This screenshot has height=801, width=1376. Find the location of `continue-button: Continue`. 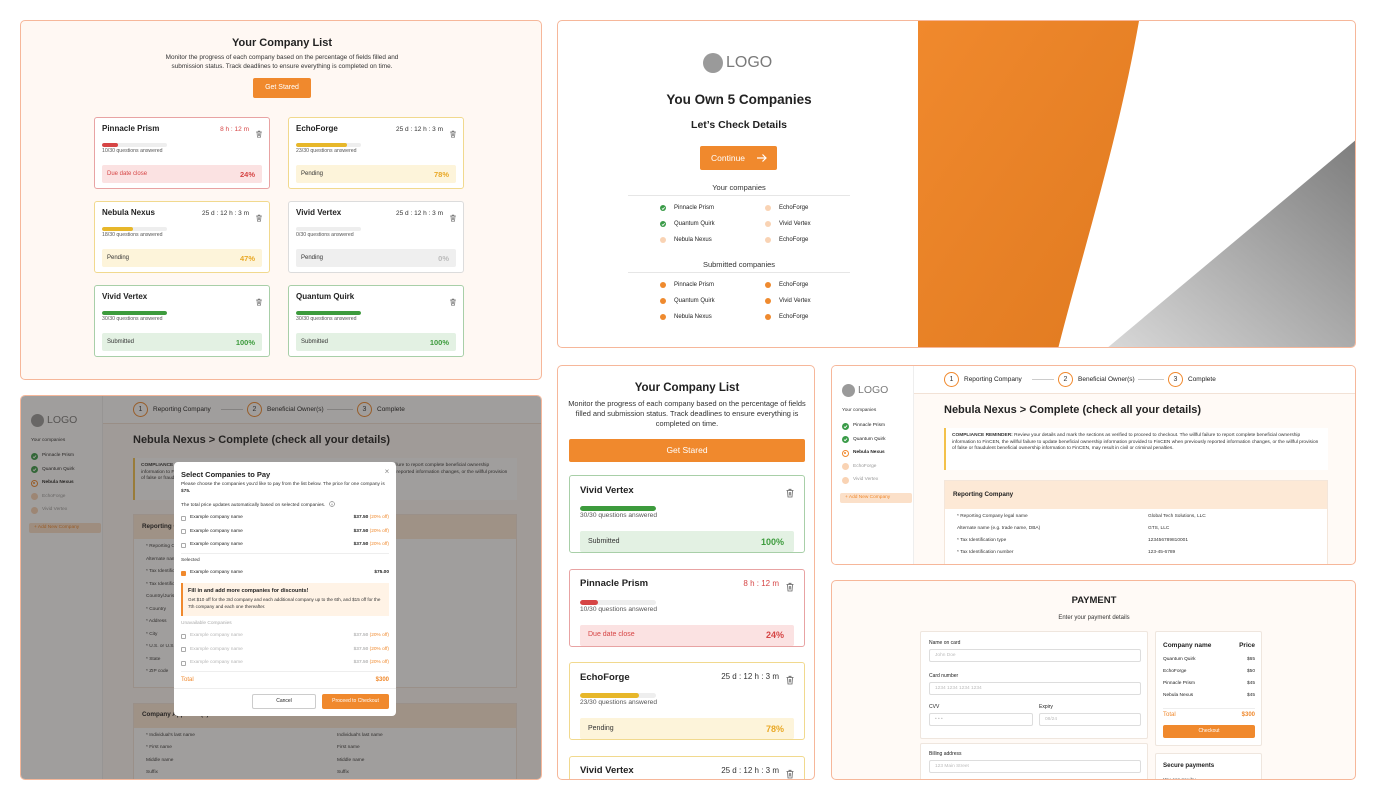

continue-button: Continue is located at coordinates (738, 158).